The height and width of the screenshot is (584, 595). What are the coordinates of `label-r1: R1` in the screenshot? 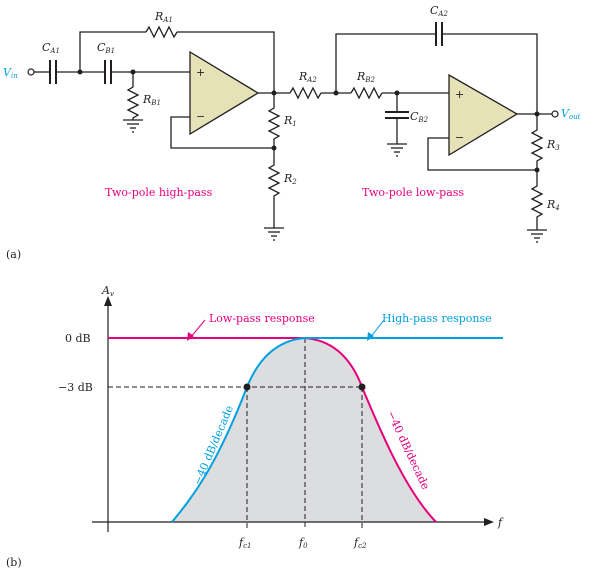 It's located at (290, 121).